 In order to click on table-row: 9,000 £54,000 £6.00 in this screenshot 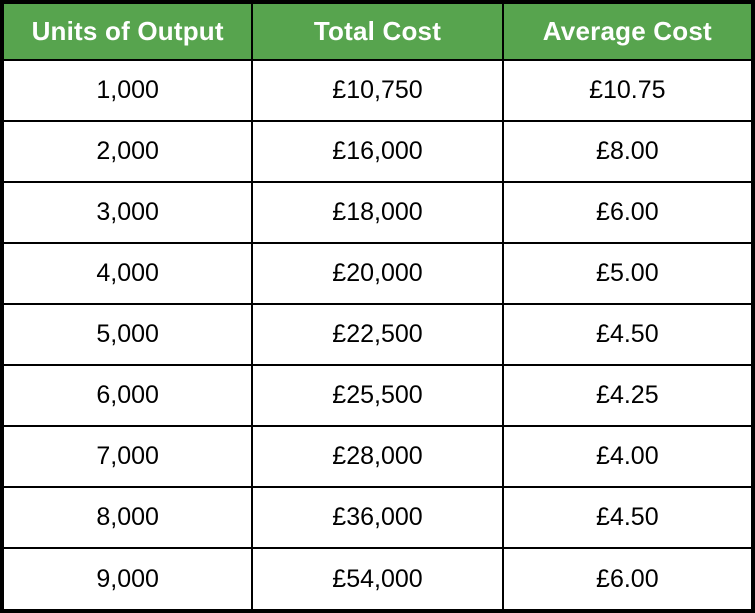, I will do `click(377, 579)`.